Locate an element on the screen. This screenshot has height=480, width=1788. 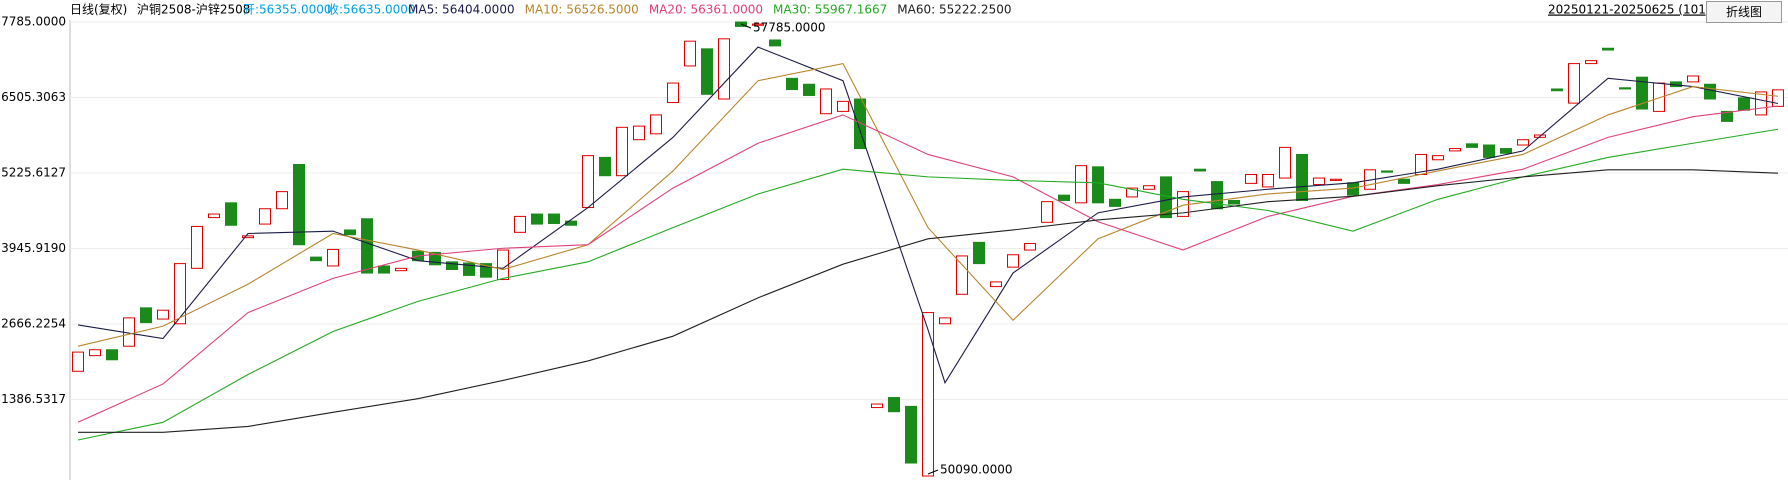
chart-title: 日线(复权) is located at coordinates (98, 10).